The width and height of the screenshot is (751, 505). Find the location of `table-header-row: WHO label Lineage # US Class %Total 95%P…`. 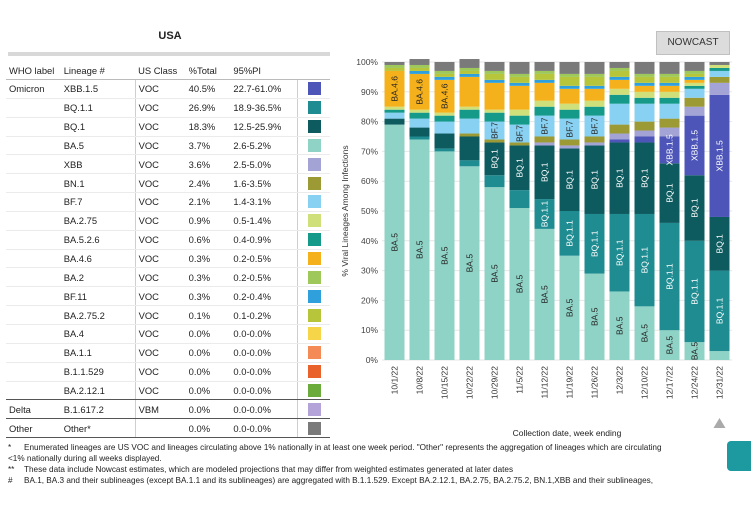

table-header-row: WHO label Lineage # US Class %Total 95%P… is located at coordinates (168, 70).